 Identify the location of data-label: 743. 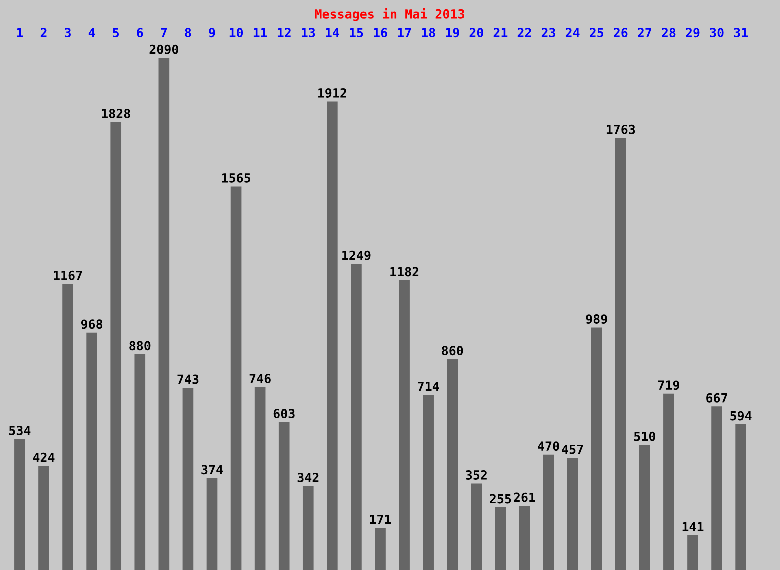
(188, 379).